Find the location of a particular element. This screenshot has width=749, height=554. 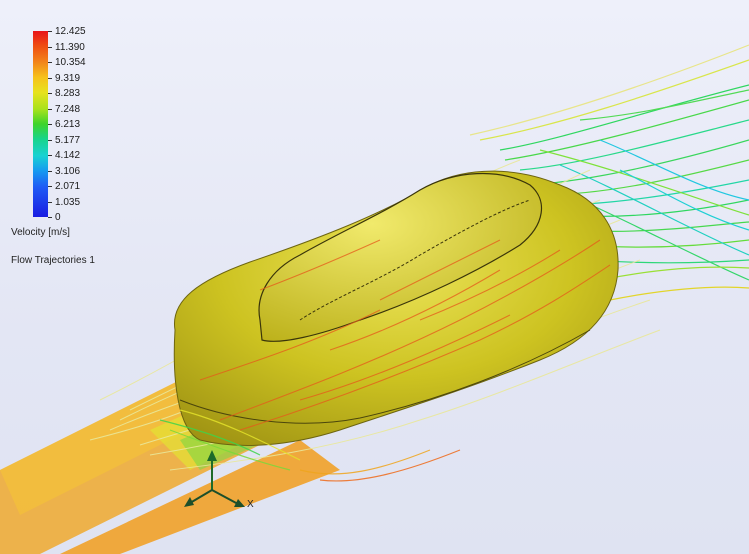

legend-plot-name: Flow Trajectories 1 is located at coordinates (53, 260).